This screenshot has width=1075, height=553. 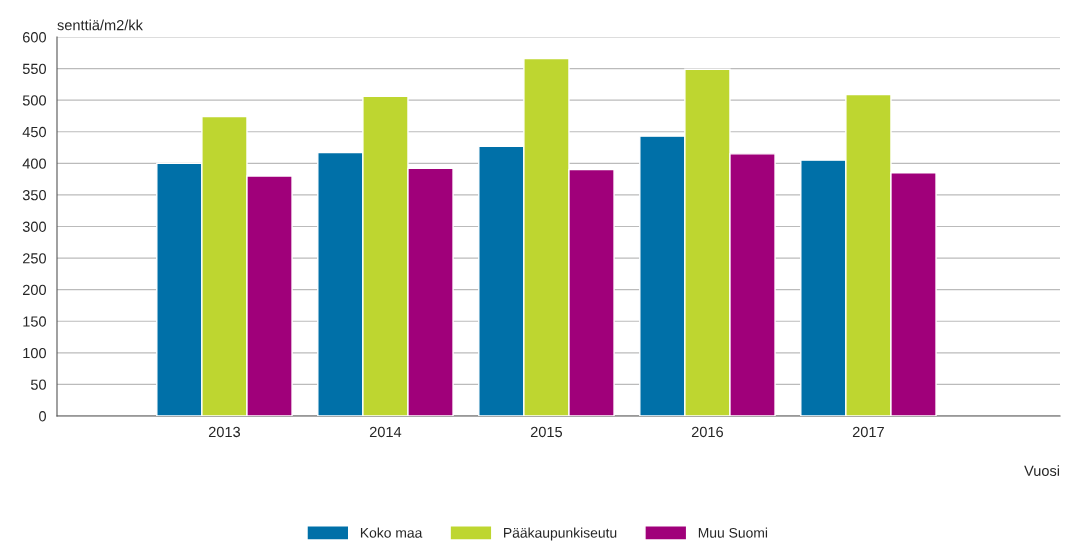 What do you see at coordinates (546, 432) in the screenshot?
I see `x-tick-label: 2015` at bounding box center [546, 432].